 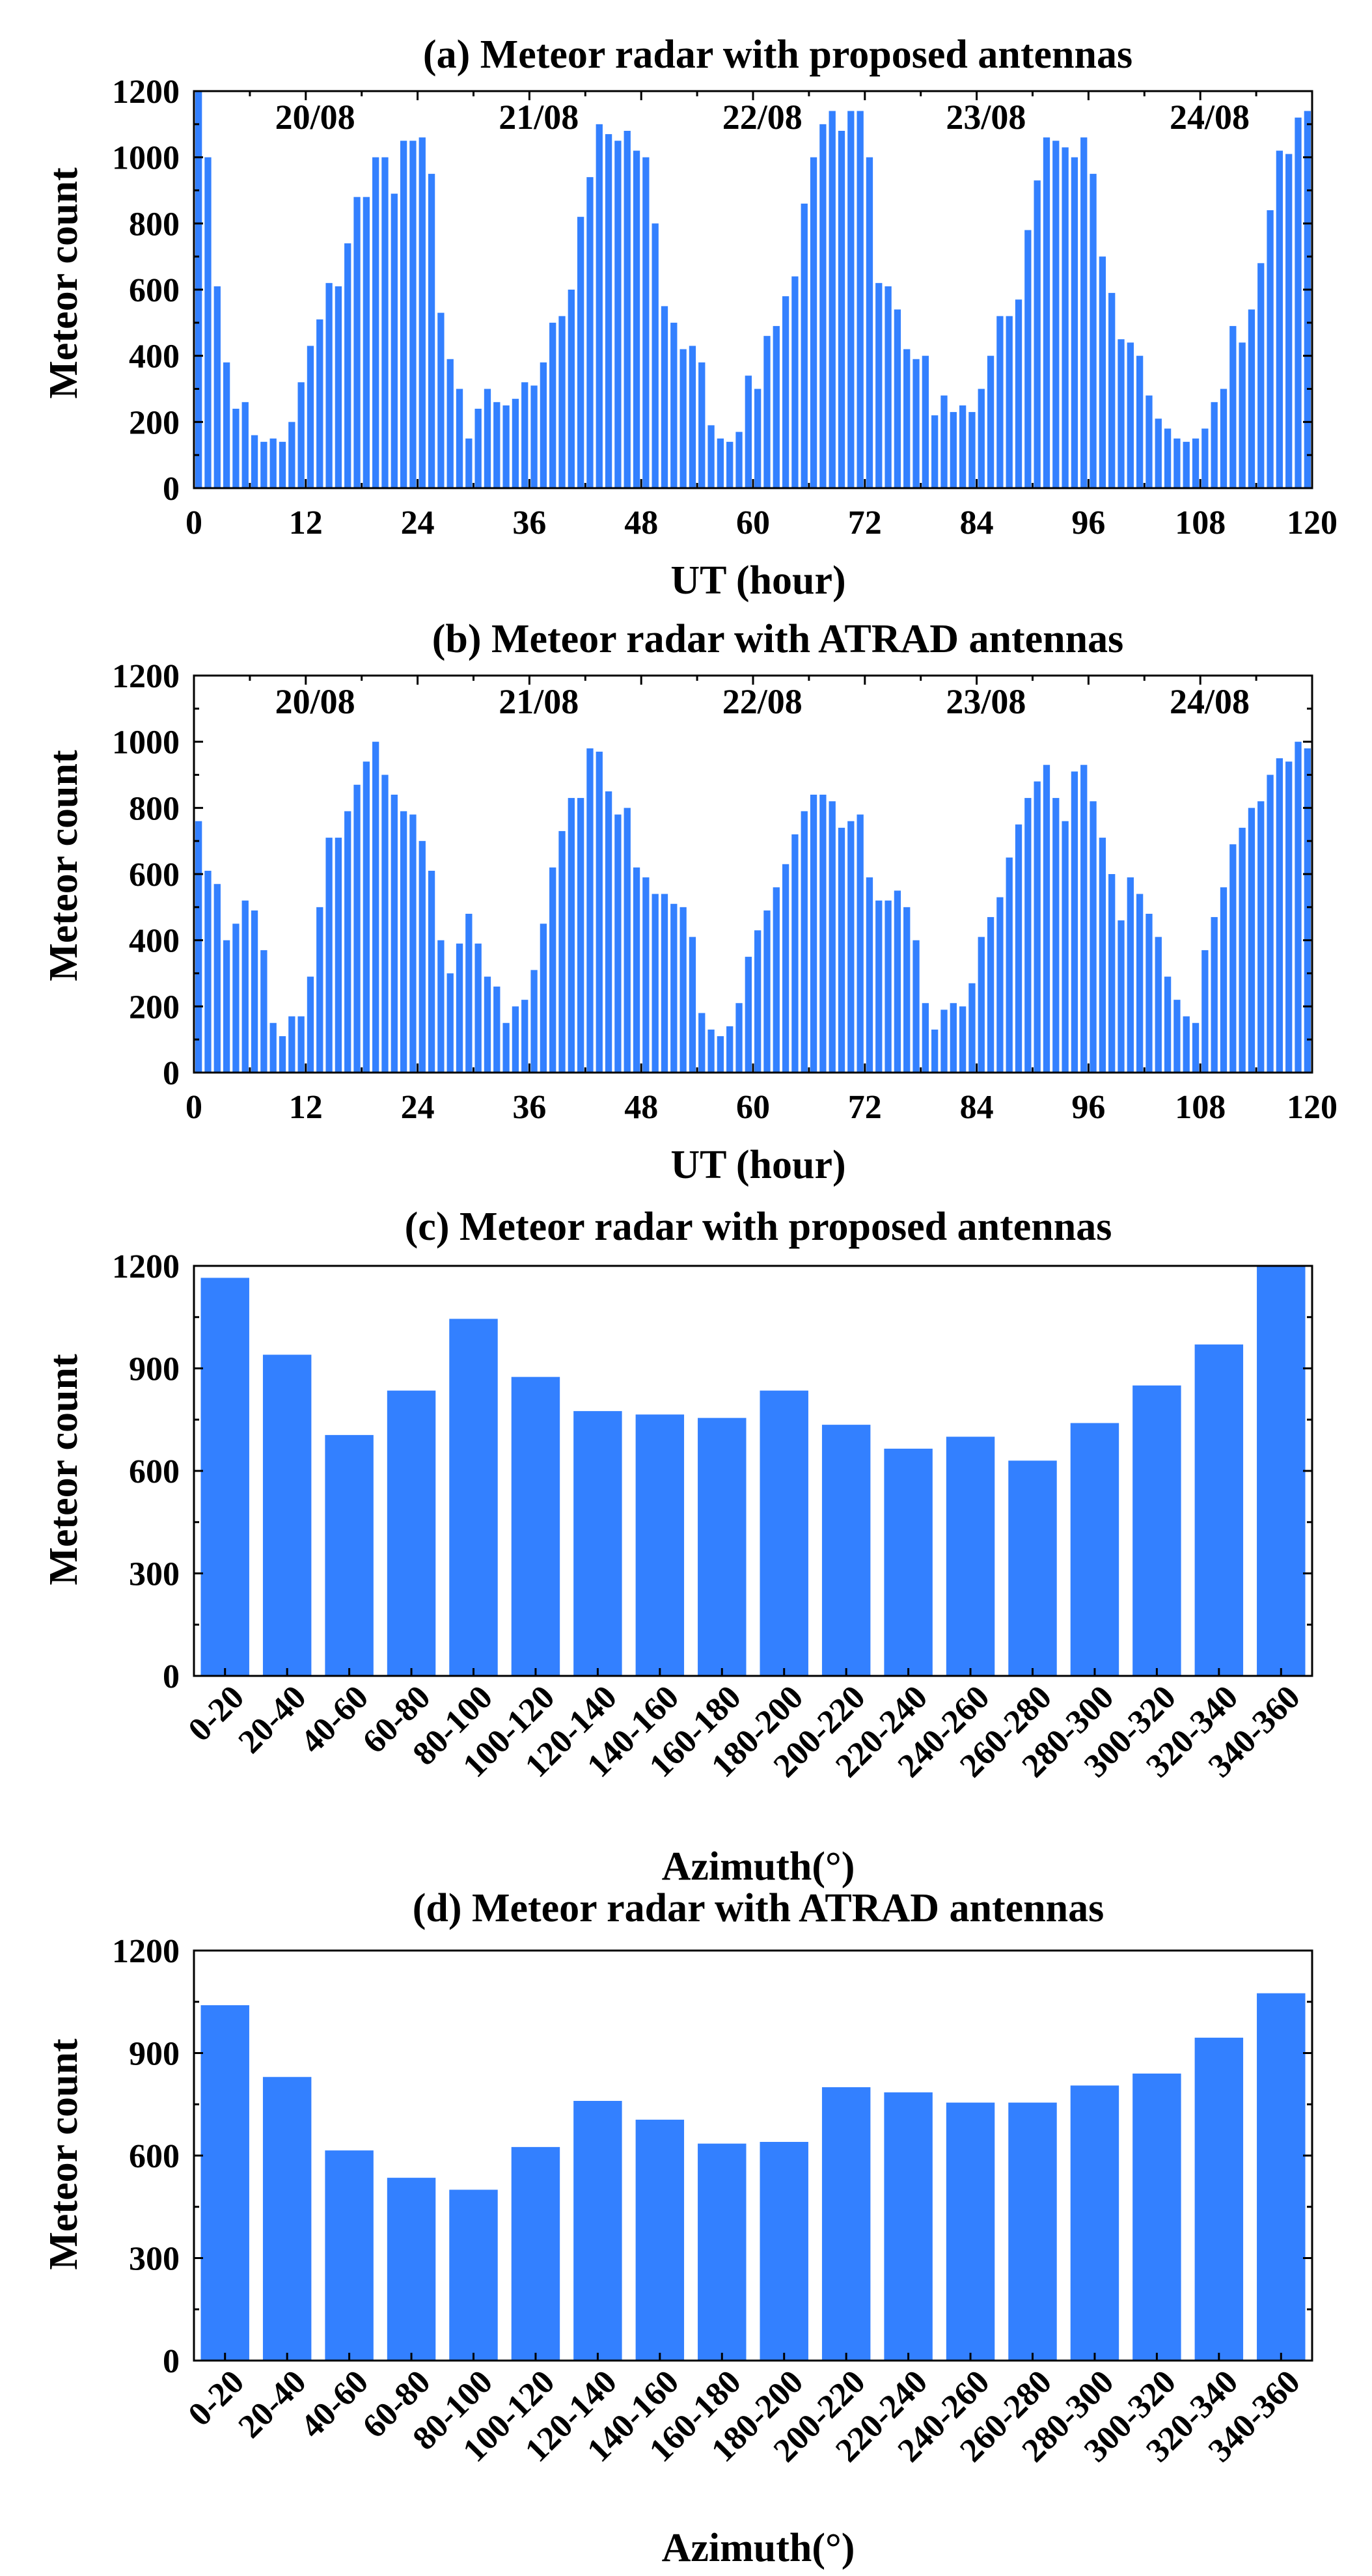 I want to click on x-tick-label: 84, so click(x=977, y=522).